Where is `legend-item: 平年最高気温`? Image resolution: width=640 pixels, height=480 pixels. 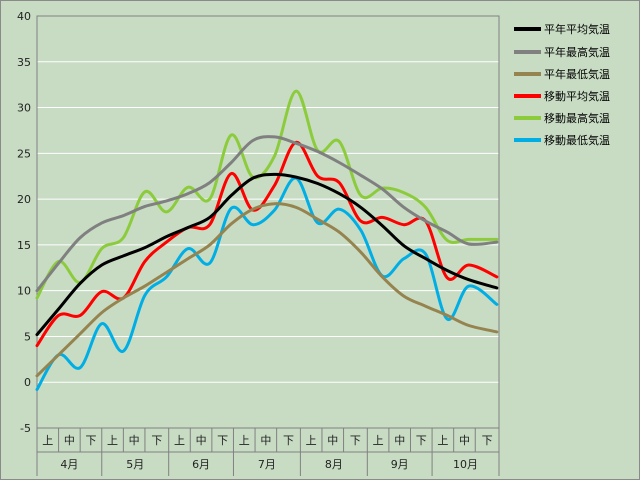 legend-item: 平年最高気温 is located at coordinates (562, 52).